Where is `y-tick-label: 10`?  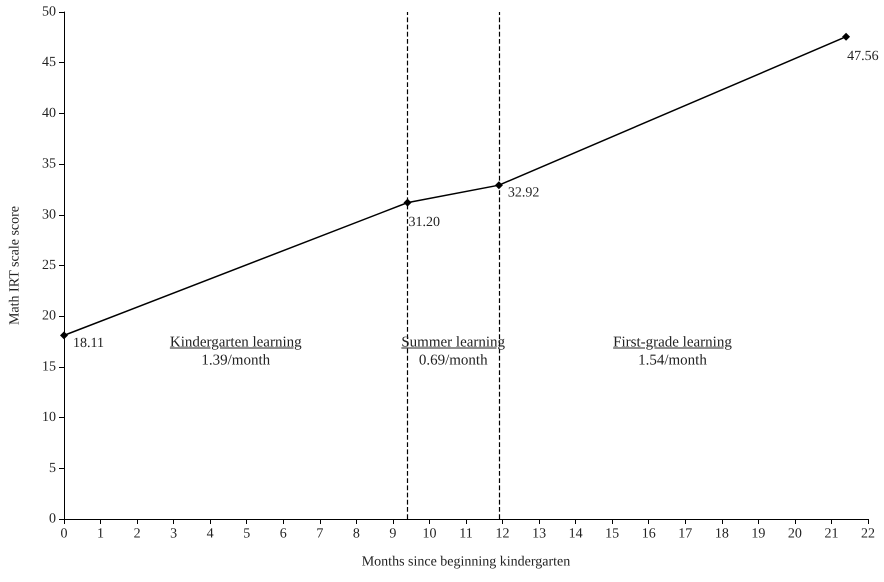
y-tick-label: 10 is located at coordinates (49, 418).